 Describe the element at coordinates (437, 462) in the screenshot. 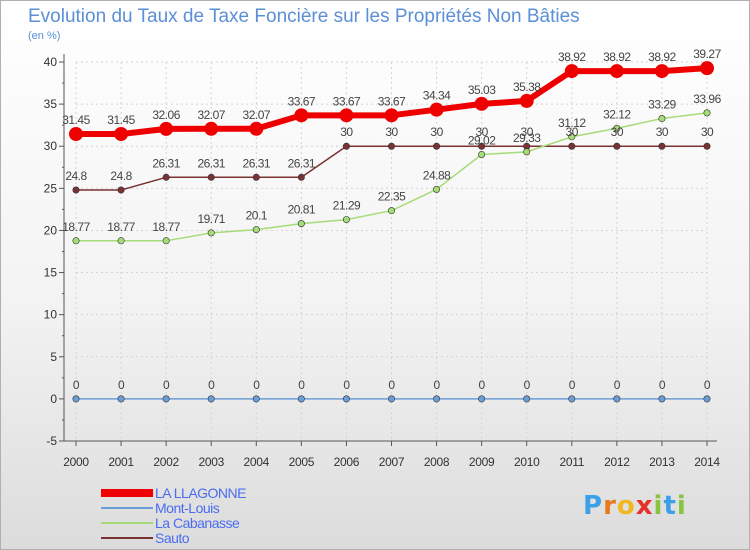

I see `x-tick-label: 2008` at that location.